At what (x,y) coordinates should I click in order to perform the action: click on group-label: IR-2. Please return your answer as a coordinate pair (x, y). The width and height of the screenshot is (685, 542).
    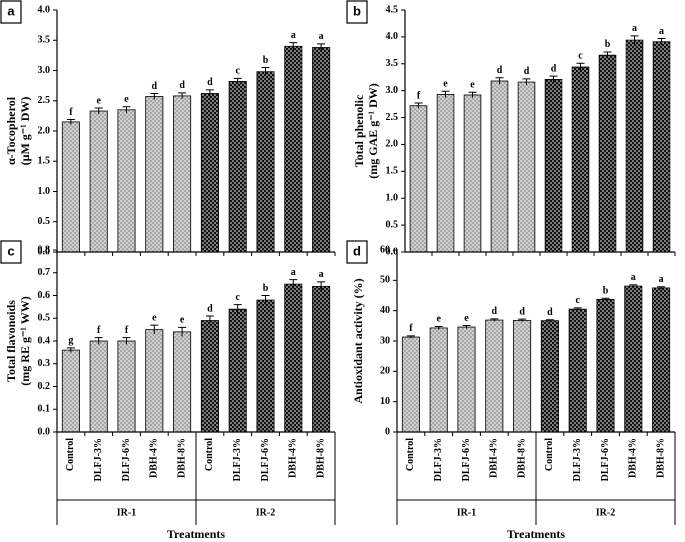
    Looking at the image, I should click on (265, 512).